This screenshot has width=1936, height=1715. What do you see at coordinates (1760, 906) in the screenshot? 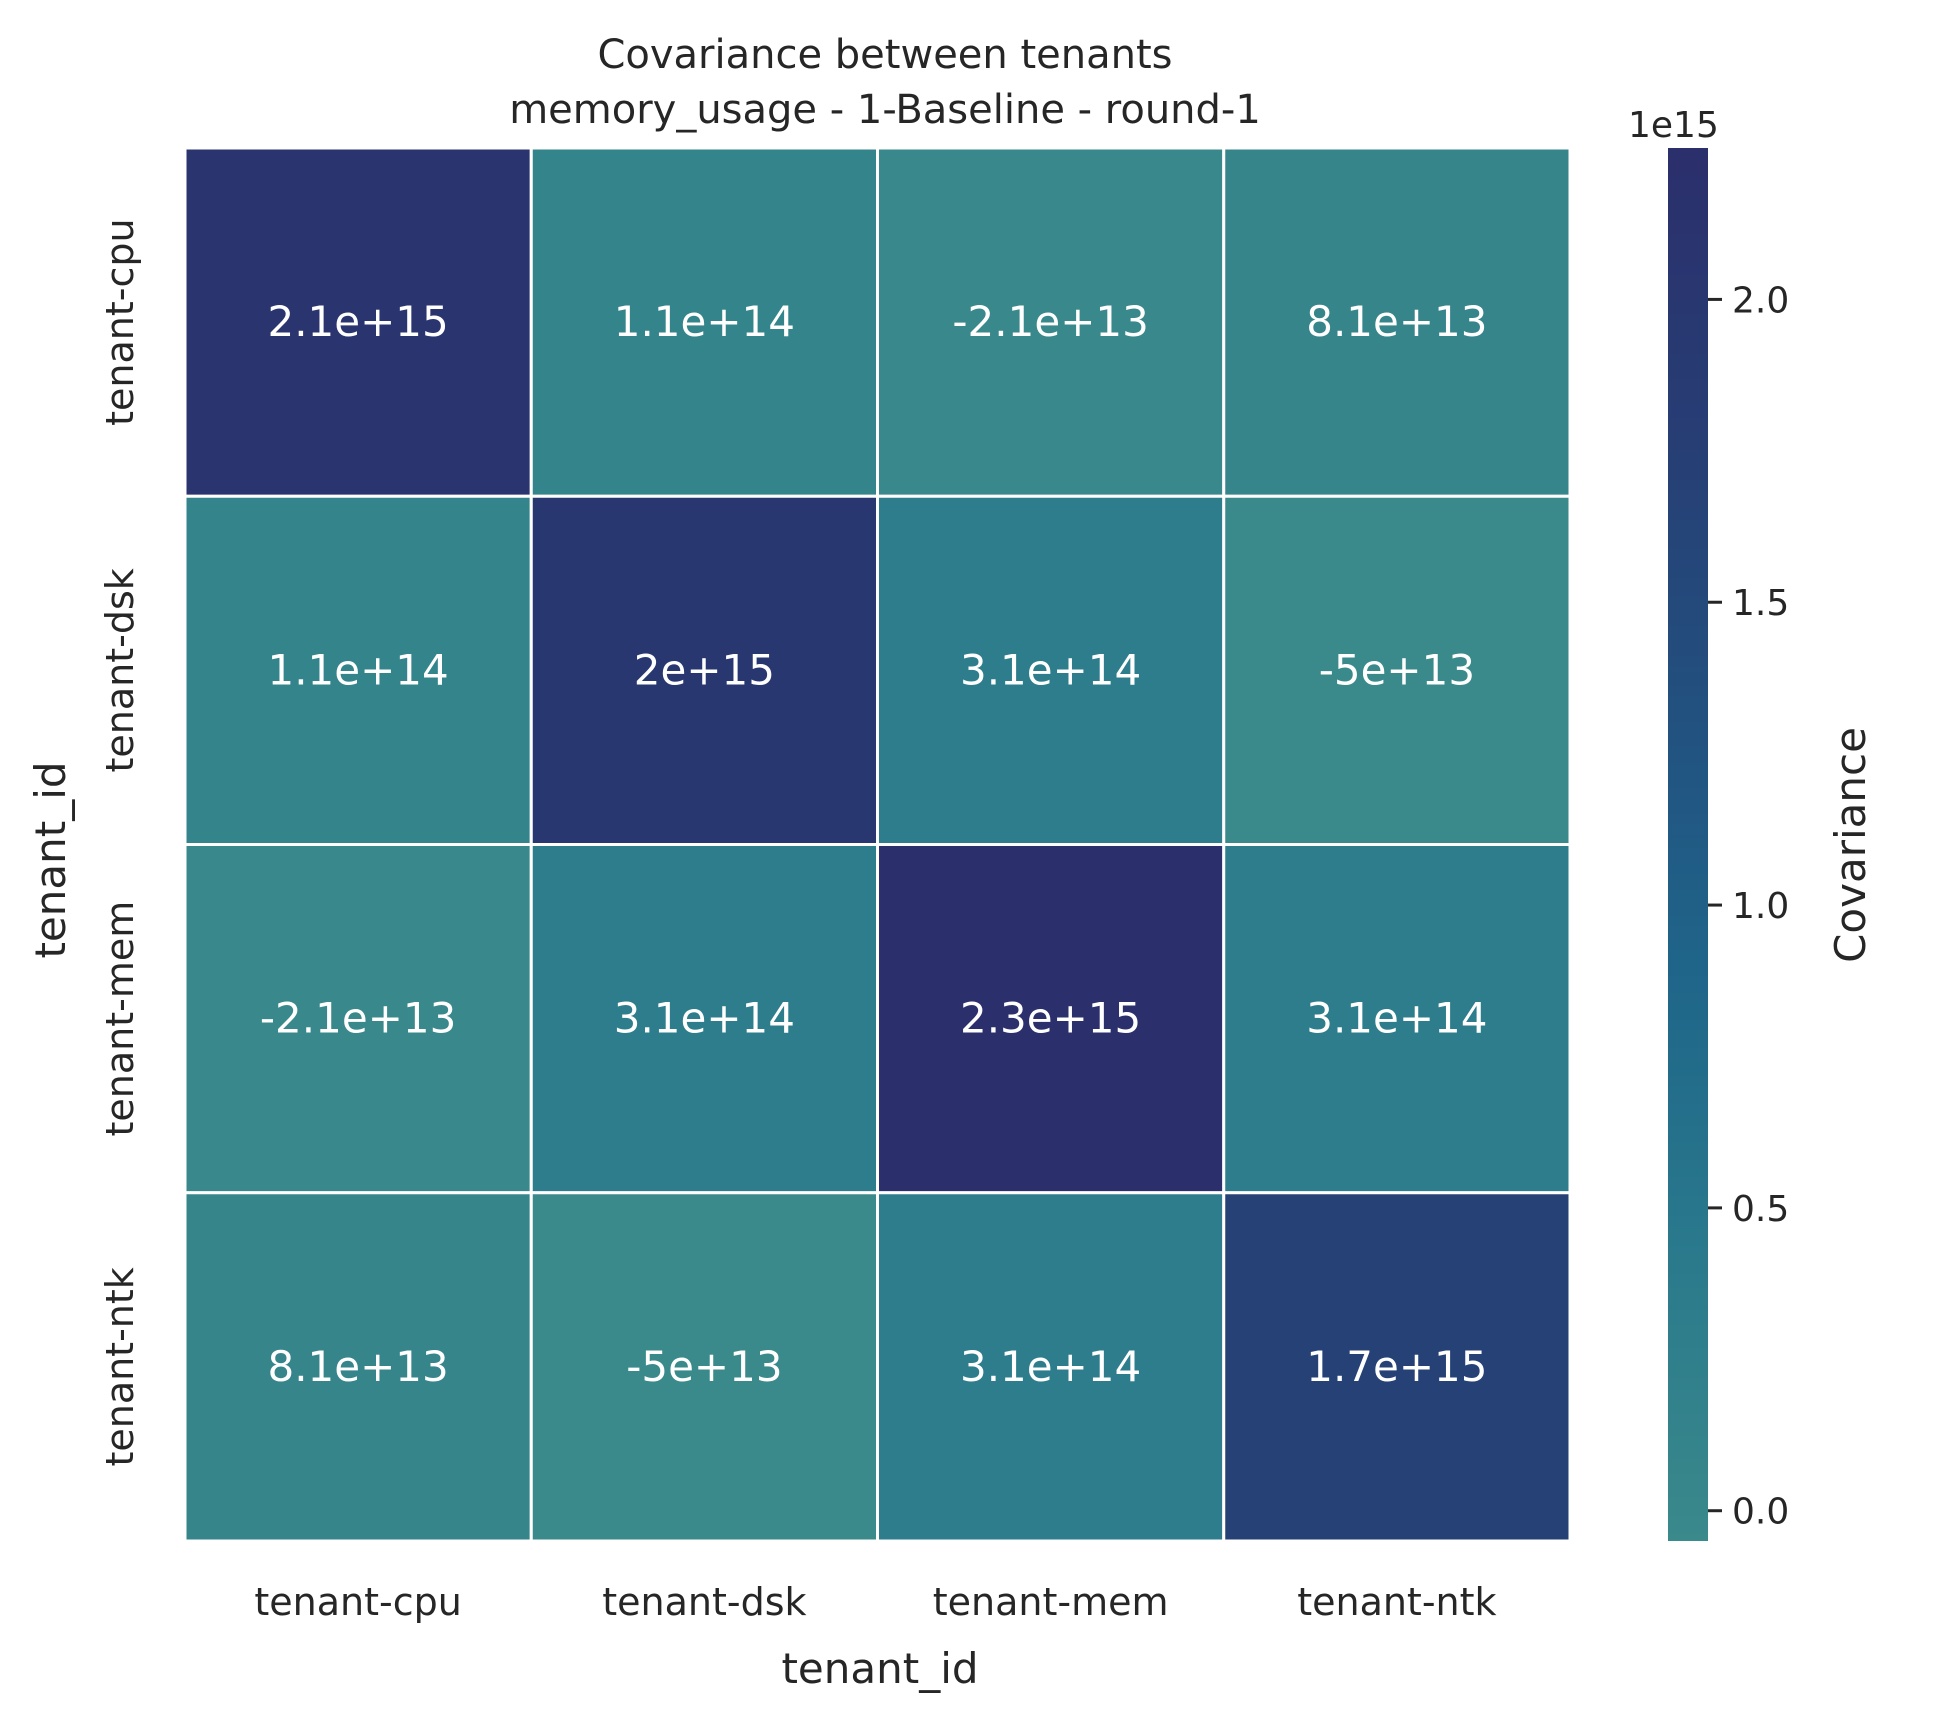
I see `colorbar-tick-label: 1.0` at bounding box center [1760, 906].